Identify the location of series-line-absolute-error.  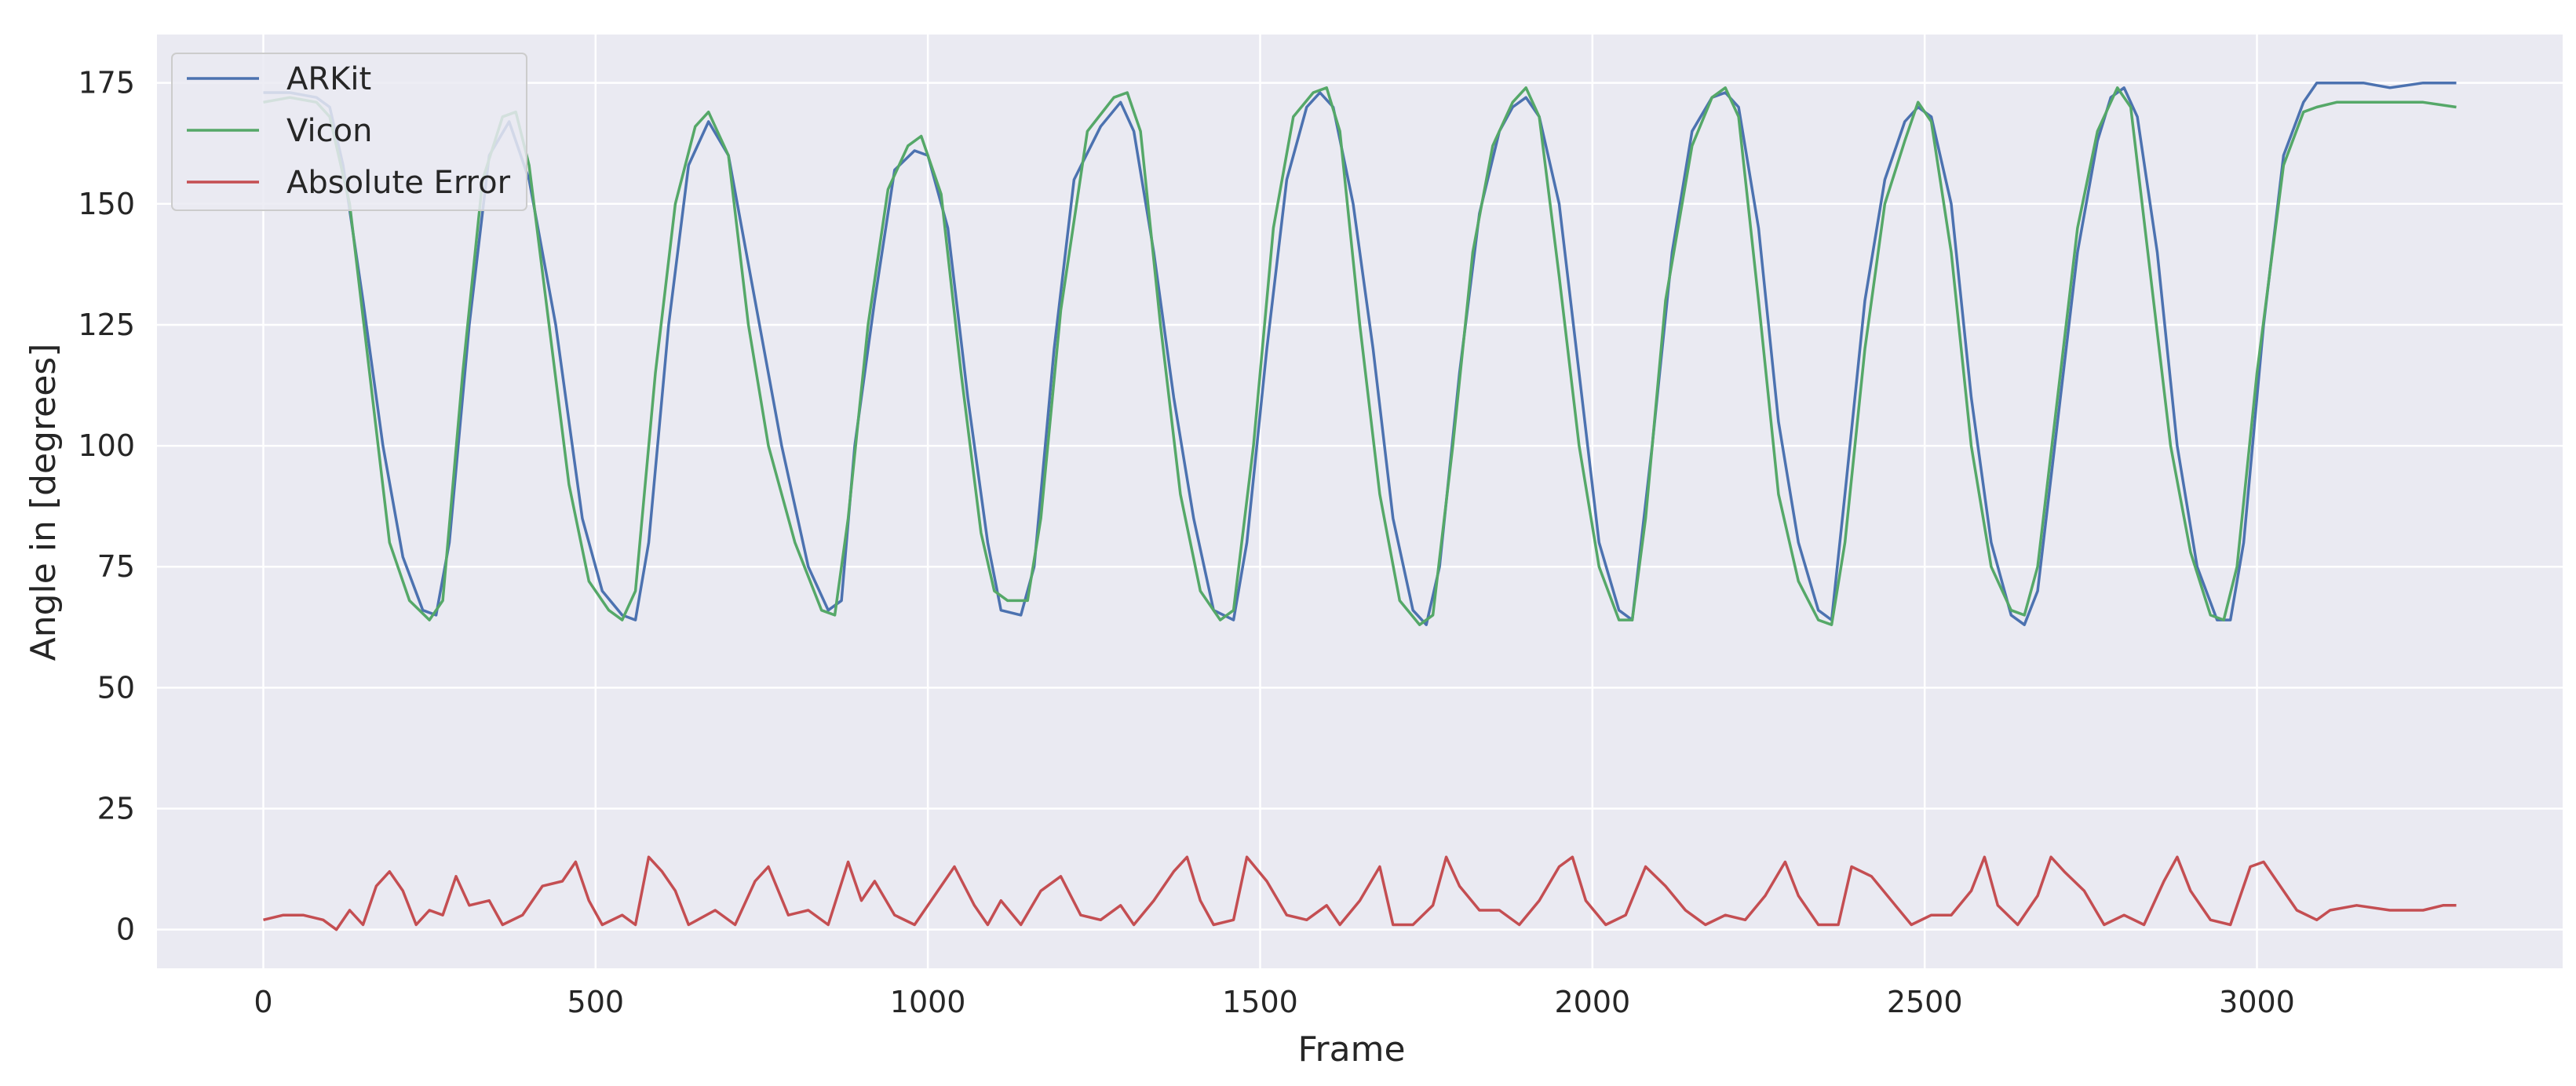
(1360, 893).